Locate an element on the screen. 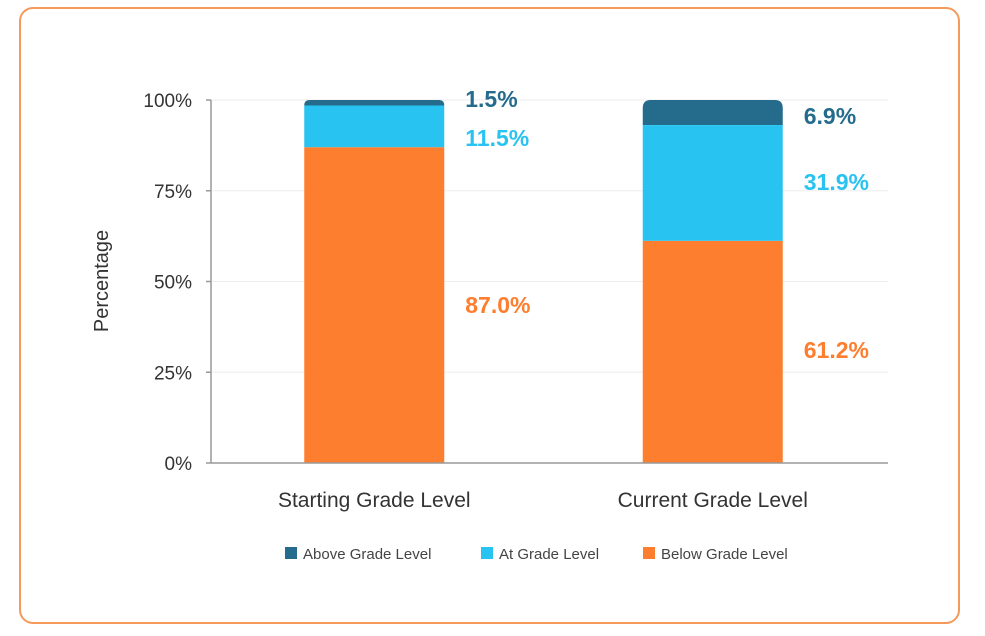  category-label: Current Grade Level is located at coordinates (713, 500).